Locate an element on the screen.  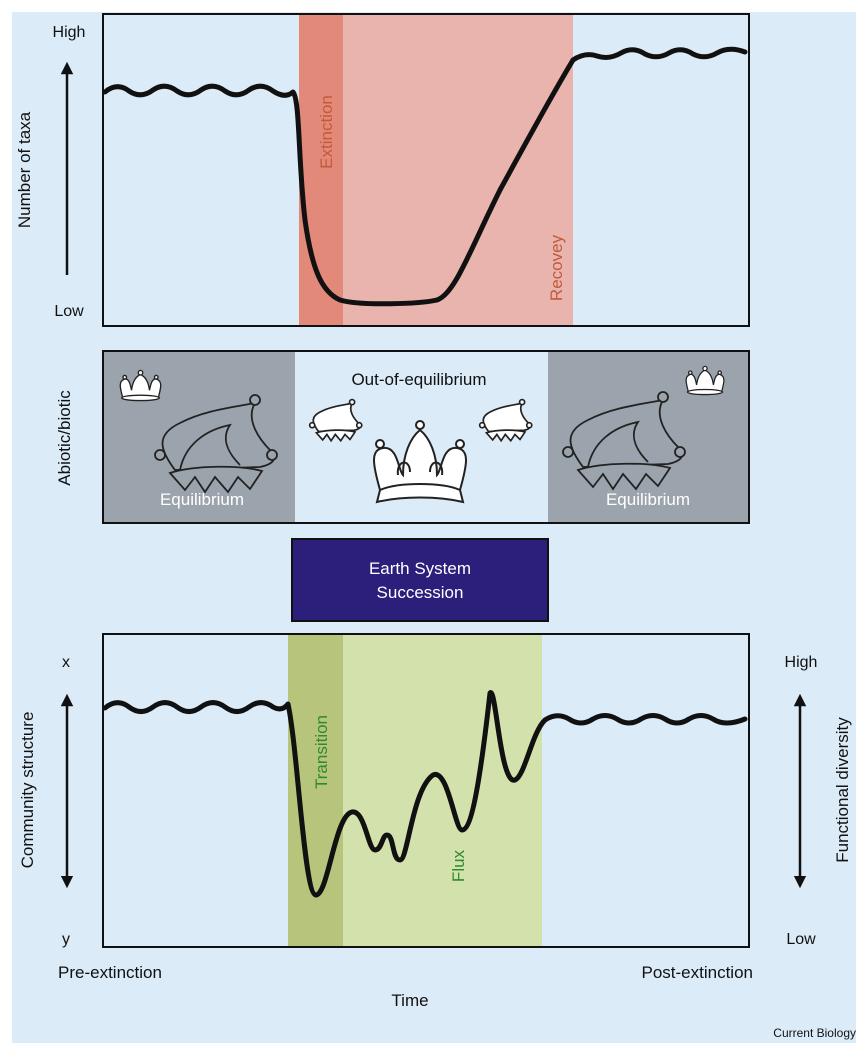
y-end-label: y is located at coordinates (66, 939).